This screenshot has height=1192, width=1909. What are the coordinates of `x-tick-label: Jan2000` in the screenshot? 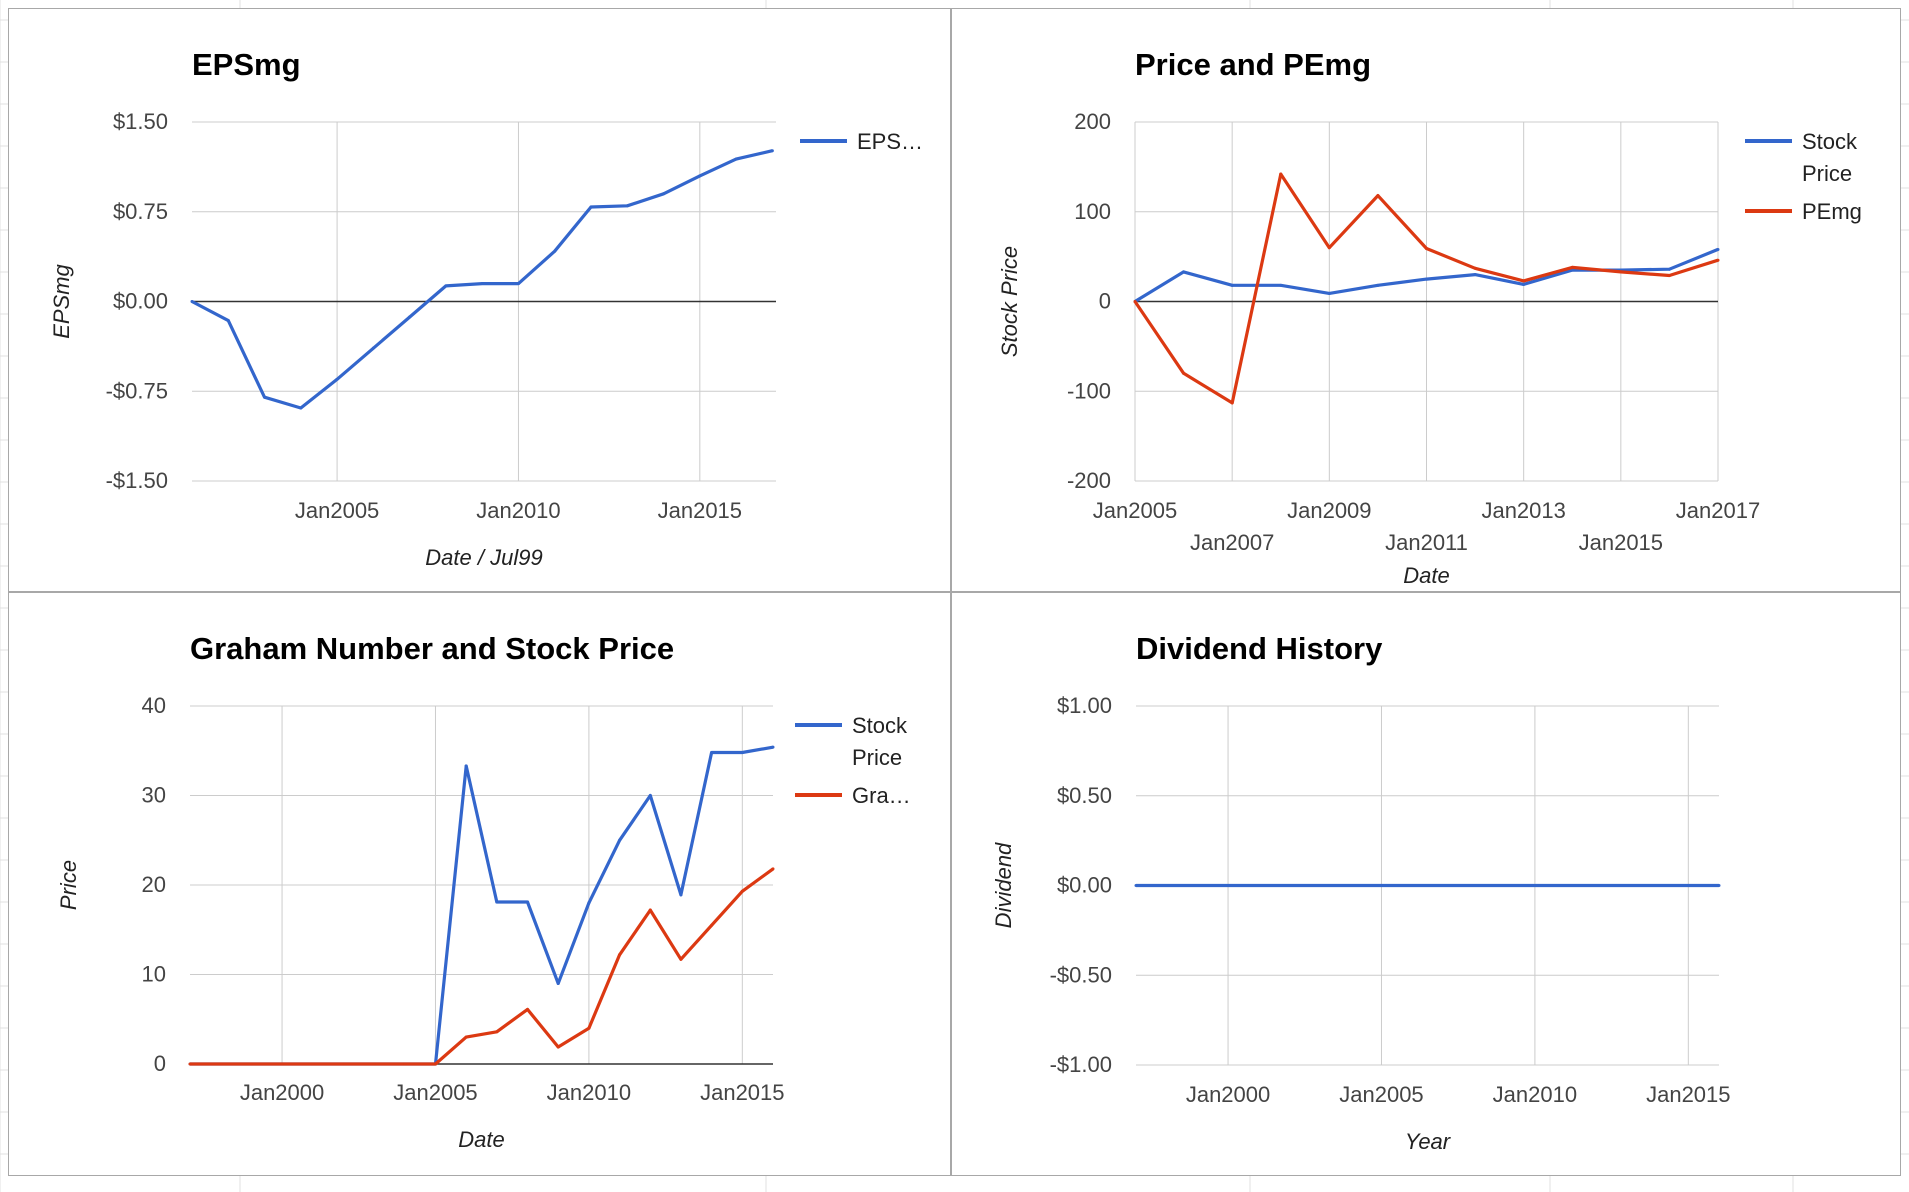 It's located at (1228, 1094).